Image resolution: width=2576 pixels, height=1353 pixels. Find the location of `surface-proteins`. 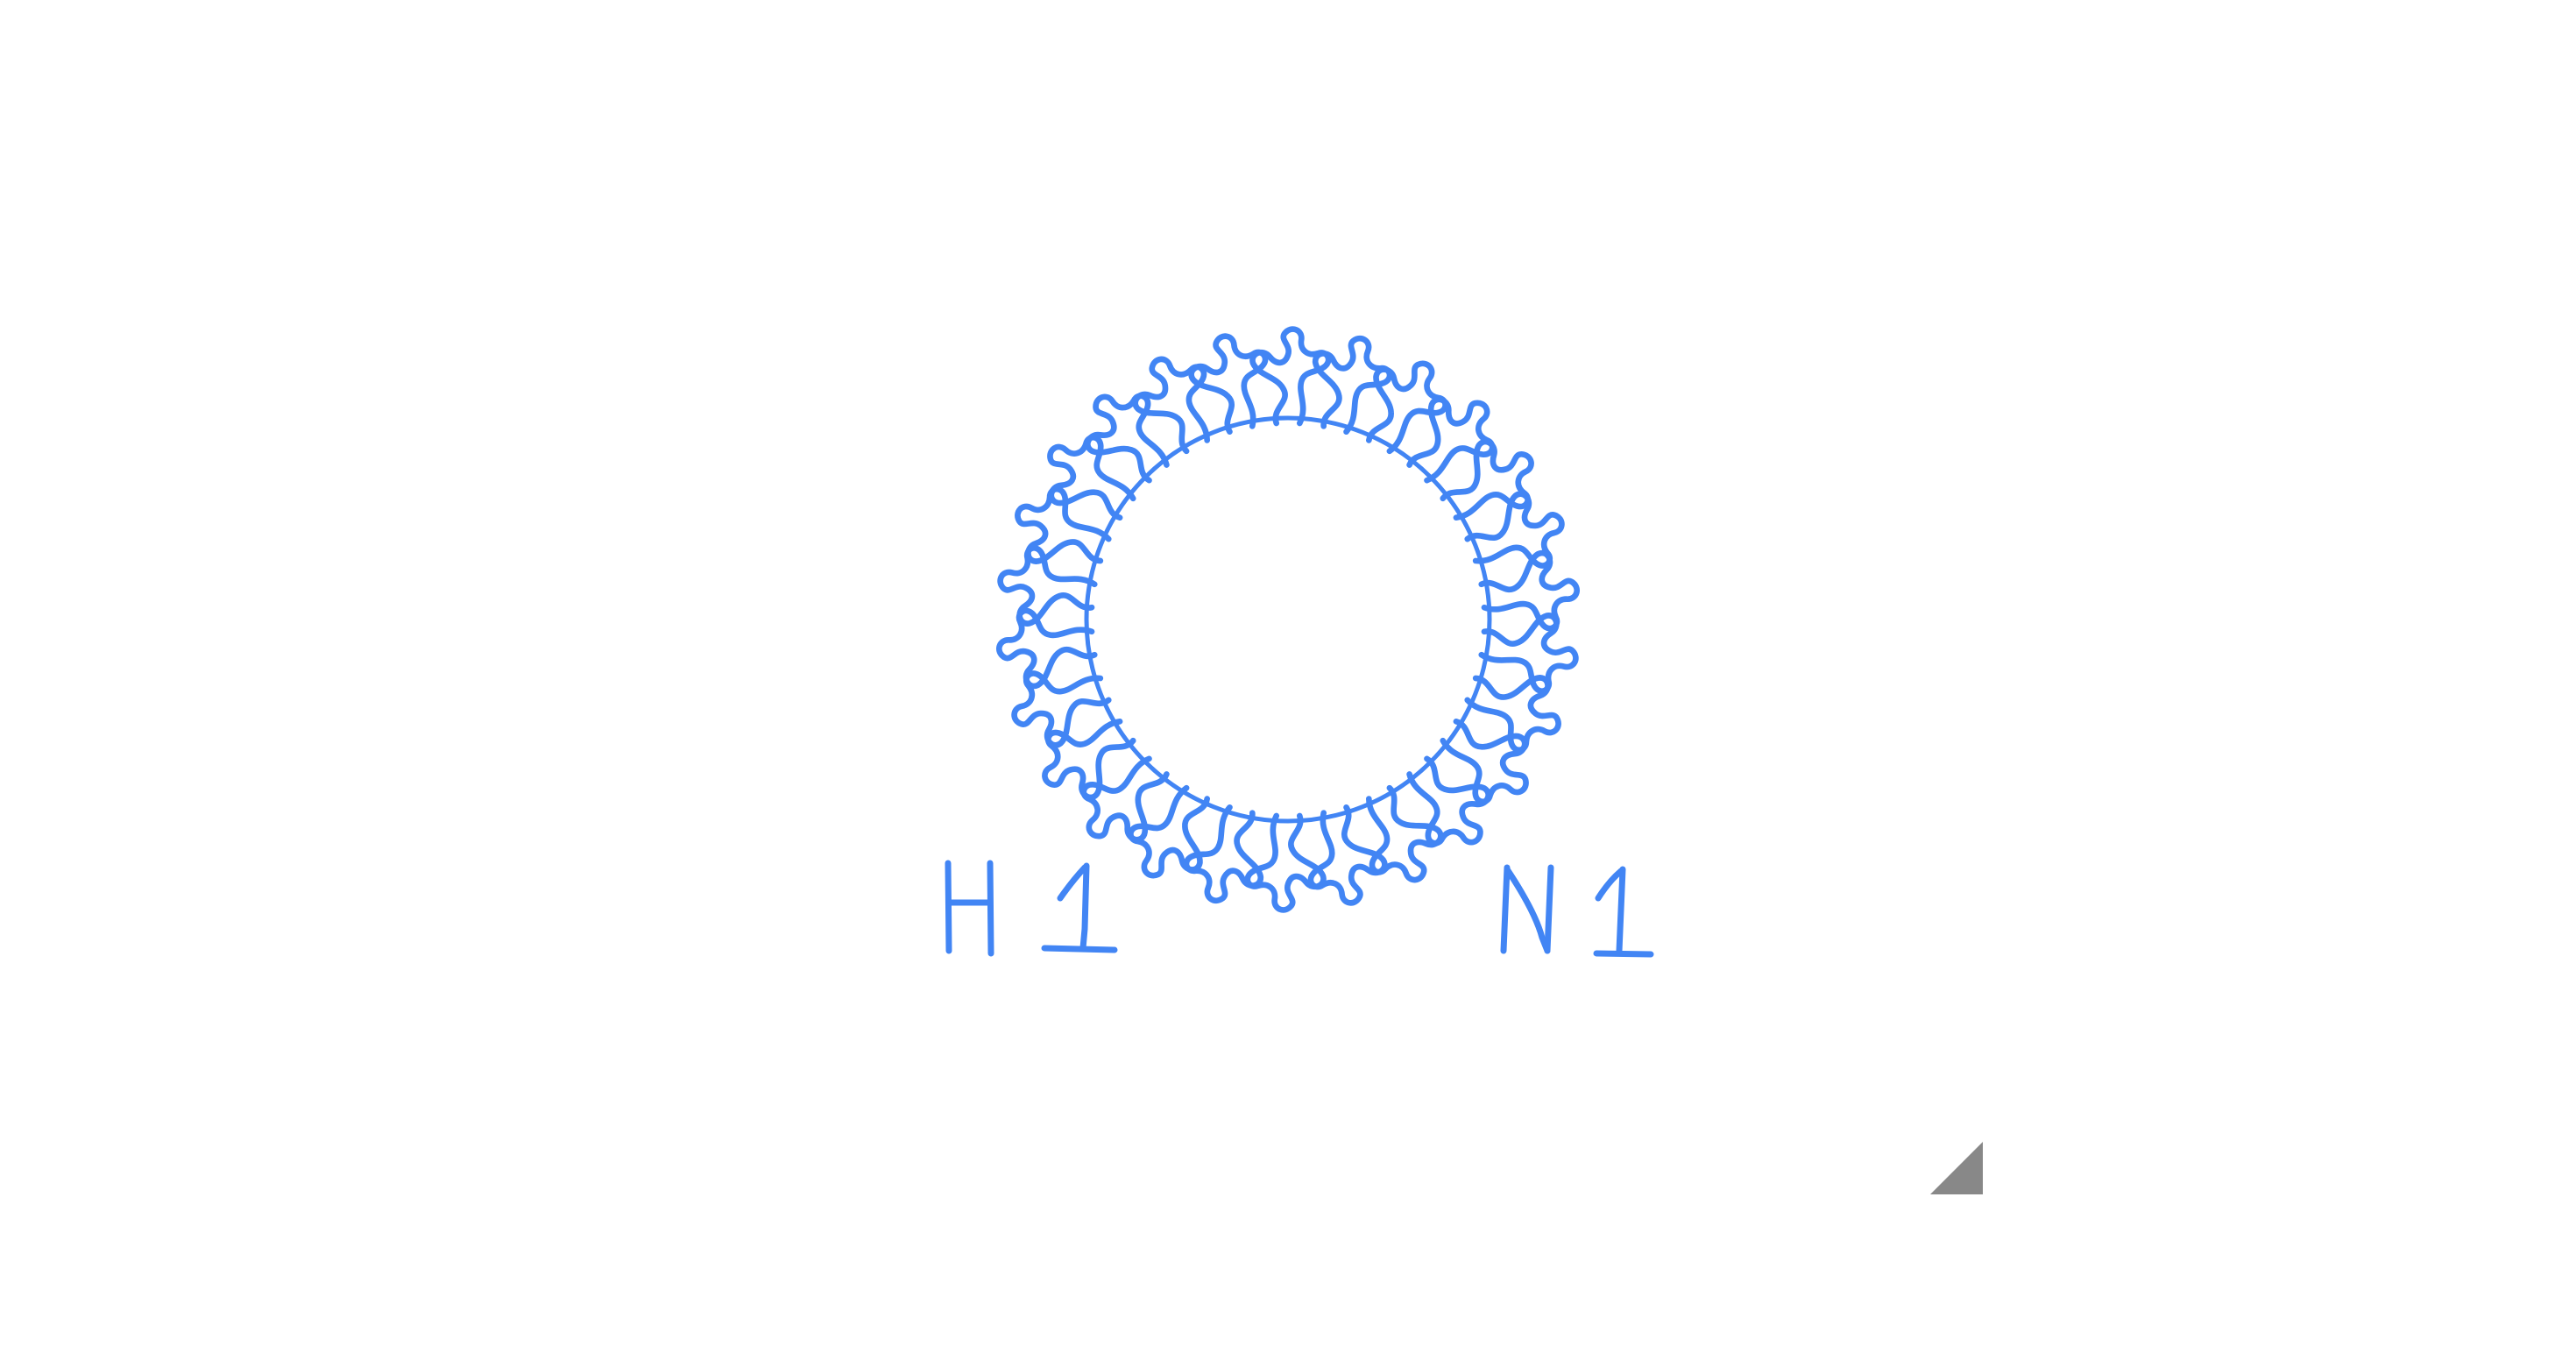

surface-proteins is located at coordinates (1288, 619).